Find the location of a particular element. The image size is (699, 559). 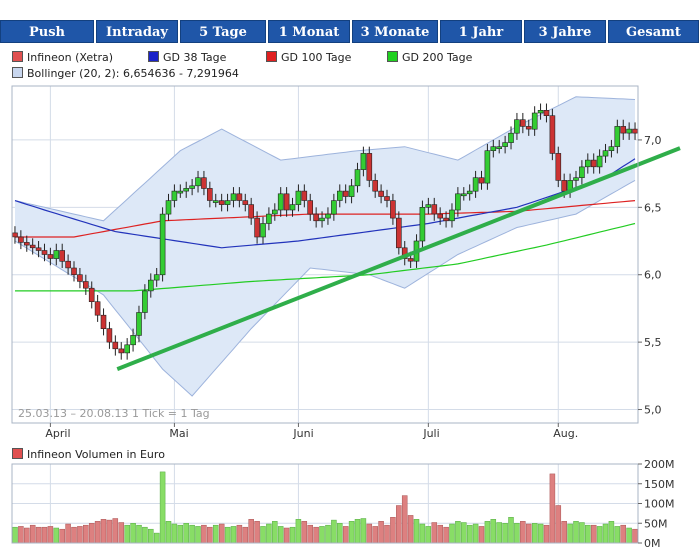

x-tick-label-1: Mai is located at coordinates (178, 433).